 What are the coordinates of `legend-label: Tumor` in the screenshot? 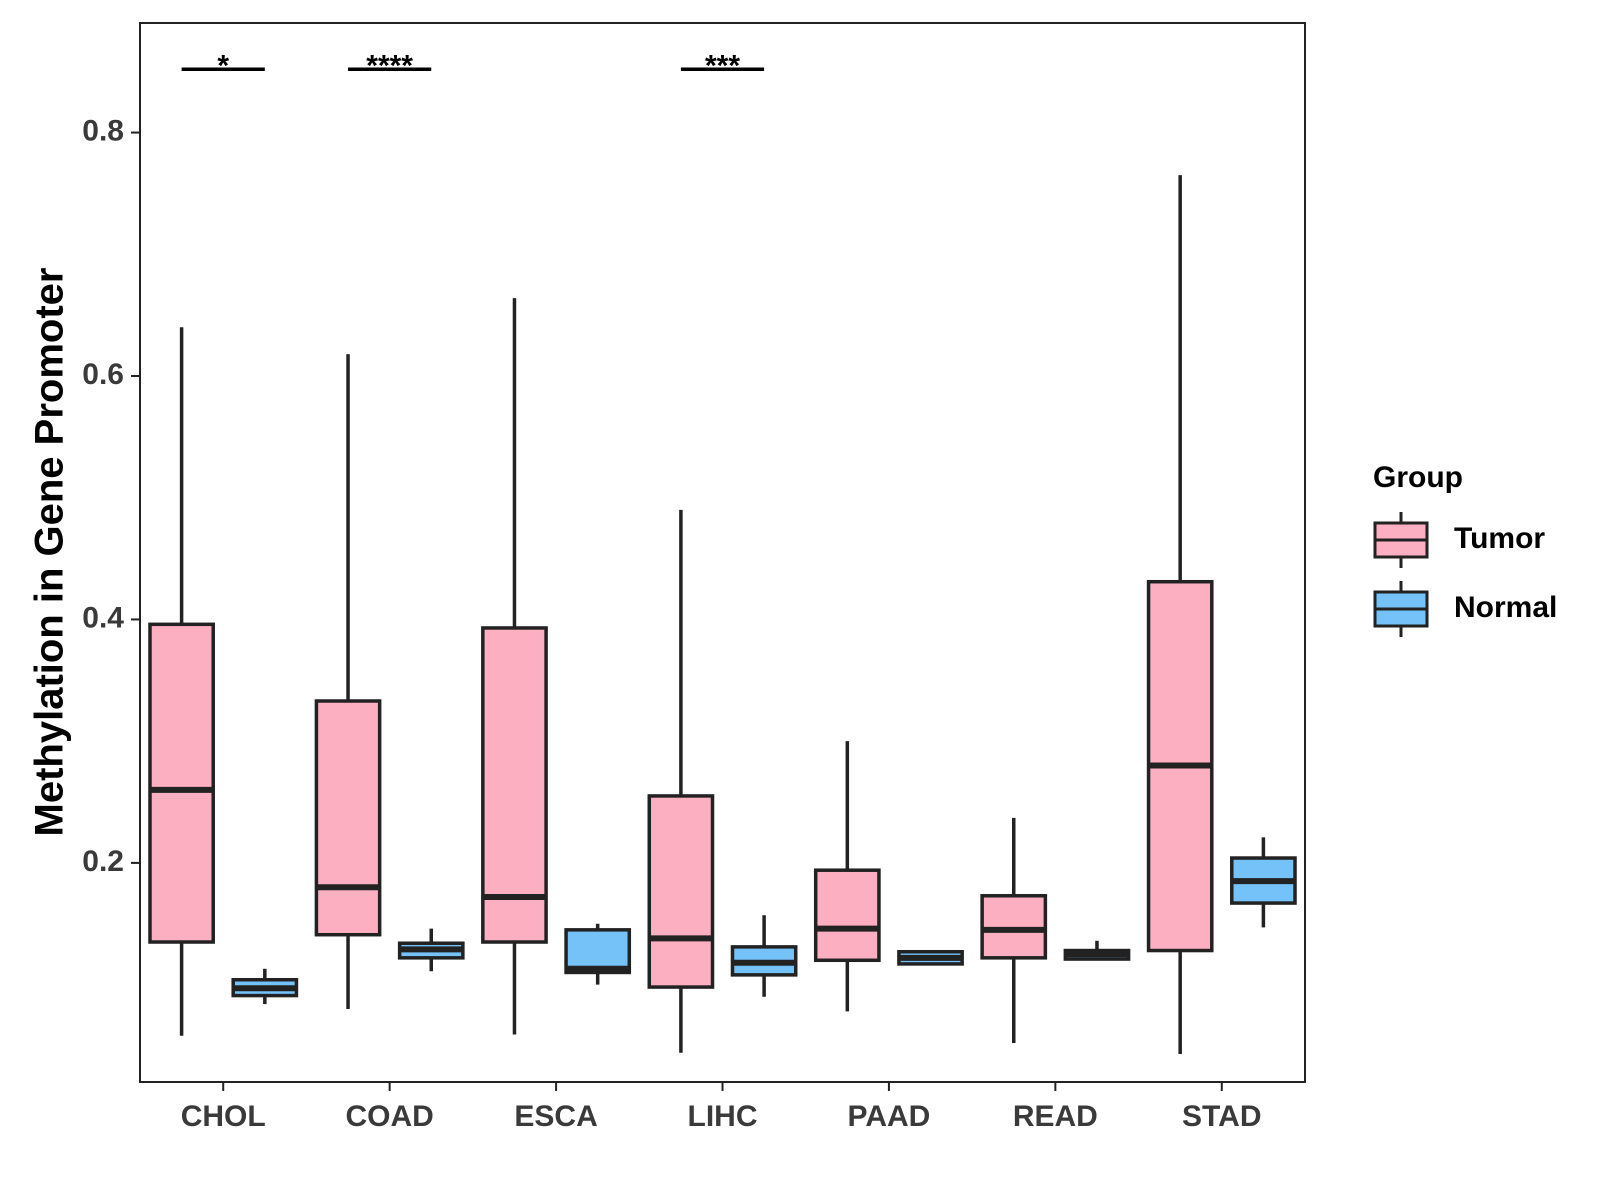 It's located at (1499, 538).